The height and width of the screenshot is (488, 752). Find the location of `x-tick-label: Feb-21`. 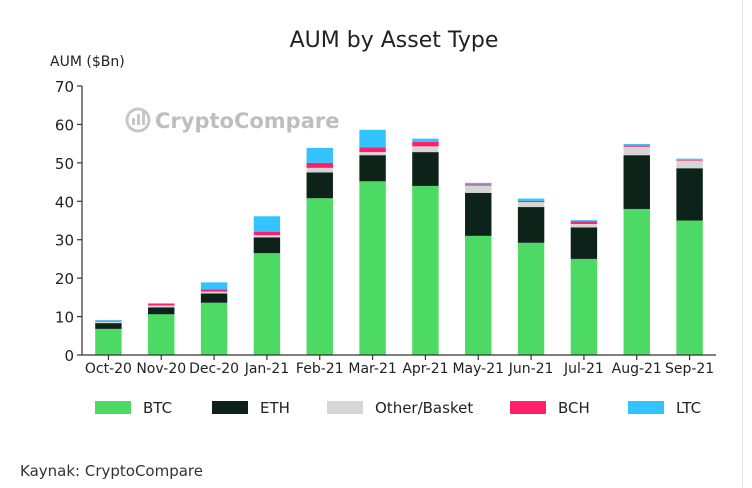

x-tick-label: Feb-21 is located at coordinates (320, 369).